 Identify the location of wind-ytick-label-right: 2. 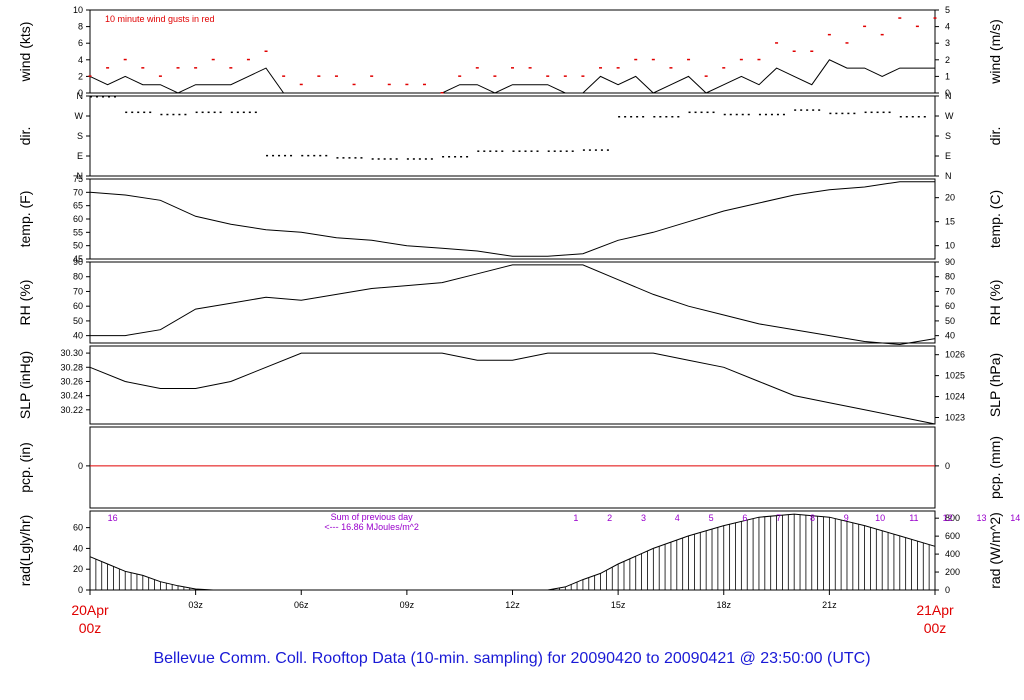
(947, 60).